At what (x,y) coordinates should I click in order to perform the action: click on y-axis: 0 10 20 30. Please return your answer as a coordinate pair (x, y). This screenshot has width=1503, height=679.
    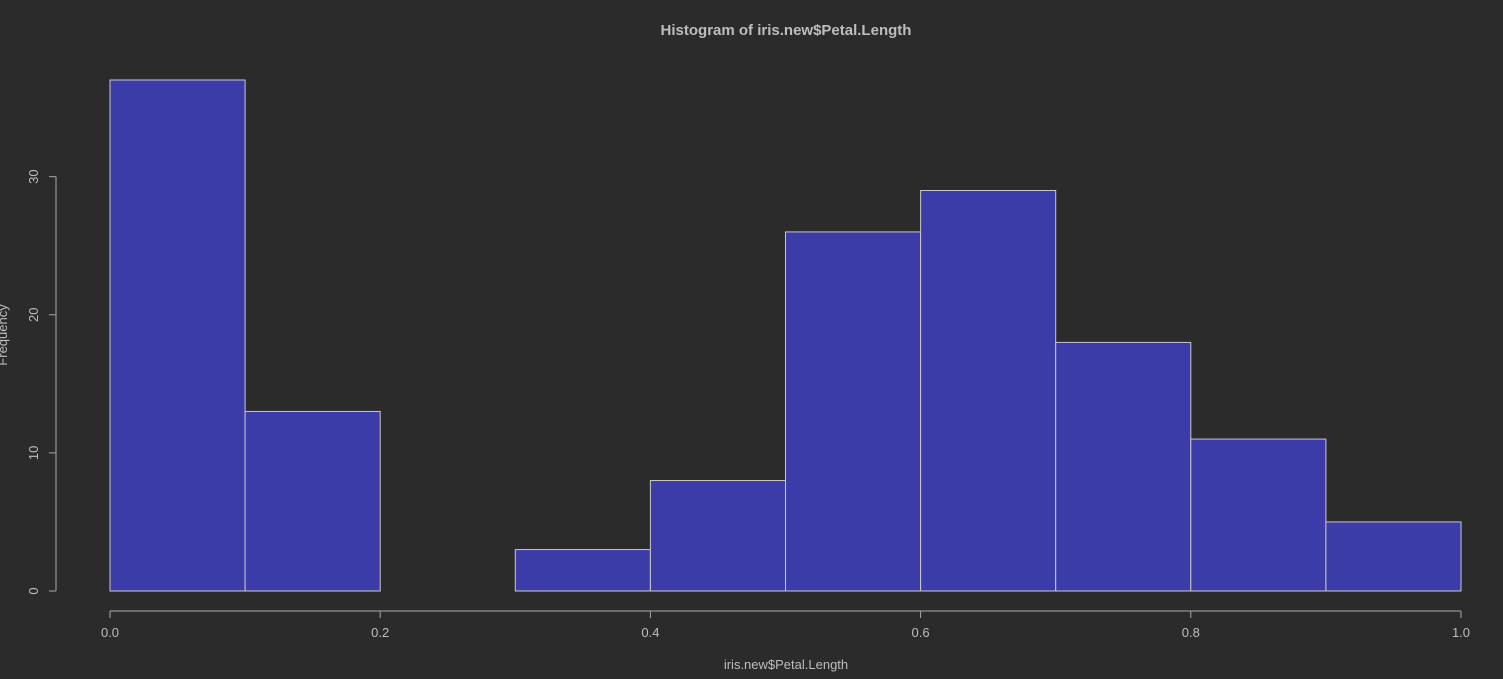
    Looking at the image, I should click on (41, 382).